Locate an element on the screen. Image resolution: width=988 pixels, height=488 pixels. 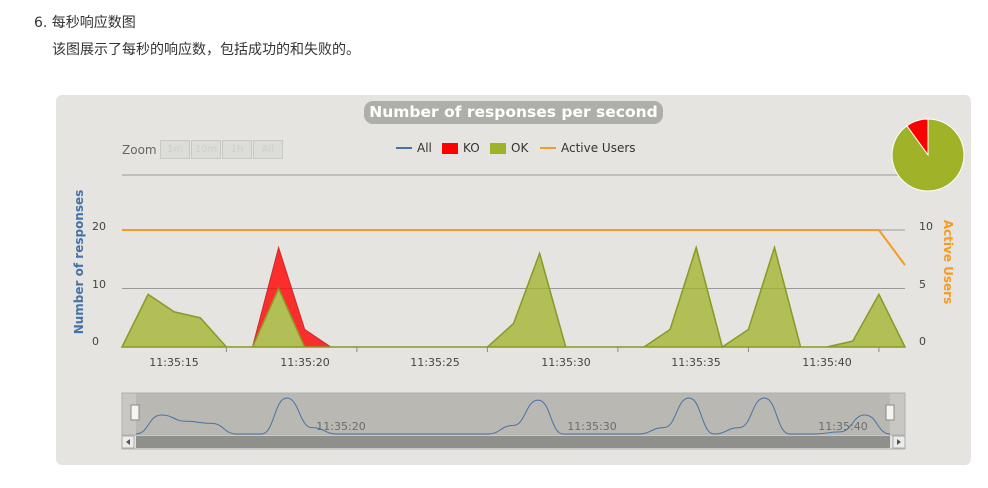
pie-slice-ok is located at coordinates (928, 155).